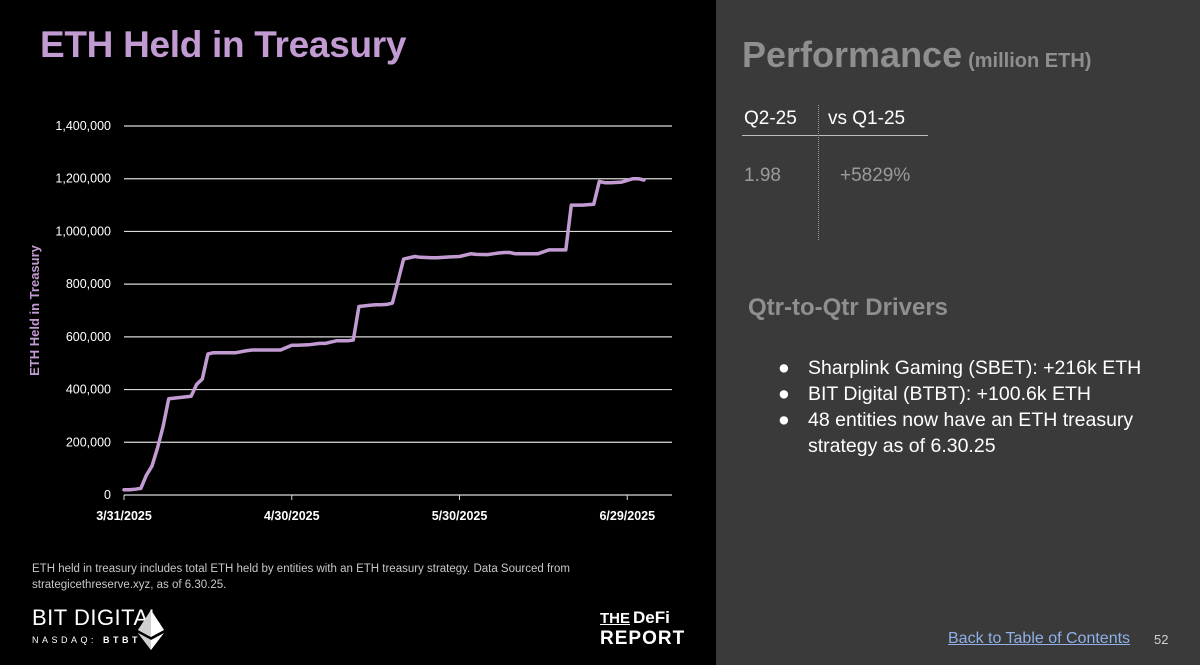 This screenshot has width=1200, height=665. What do you see at coordinates (107, 495) in the screenshot?
I see `y-tick-label: 0` at bounding box center [107, 495].